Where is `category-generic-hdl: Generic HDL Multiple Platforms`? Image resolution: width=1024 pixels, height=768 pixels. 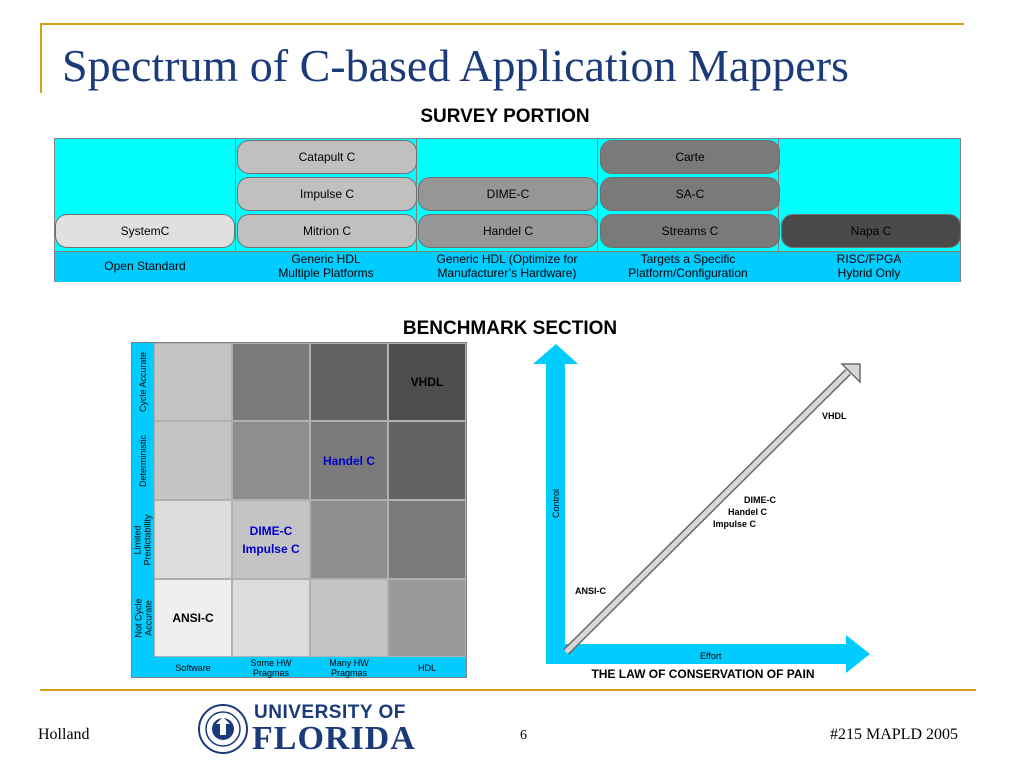
category-generic-hdl: Generic HDL Multiple Platforms is located at coordinates (326, 266).